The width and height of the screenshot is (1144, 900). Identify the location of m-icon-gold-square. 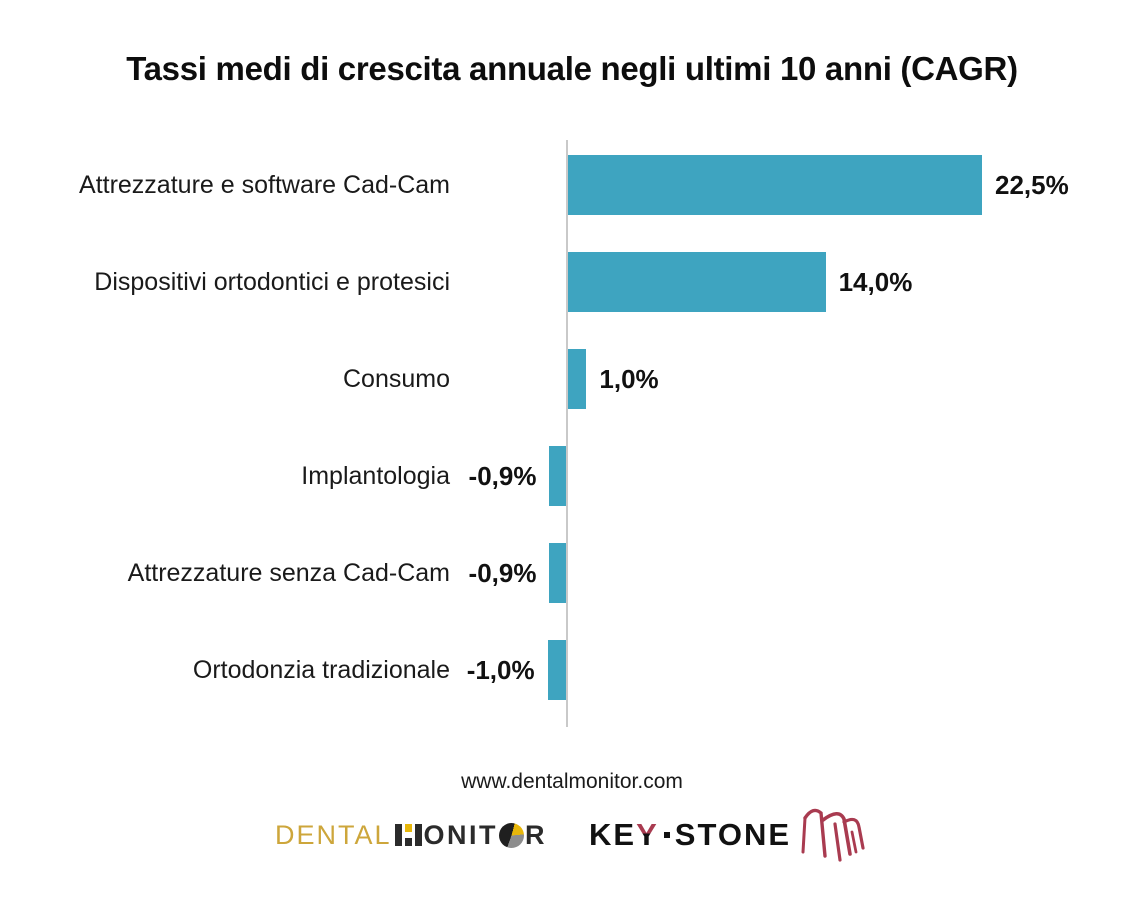
(408, 828).